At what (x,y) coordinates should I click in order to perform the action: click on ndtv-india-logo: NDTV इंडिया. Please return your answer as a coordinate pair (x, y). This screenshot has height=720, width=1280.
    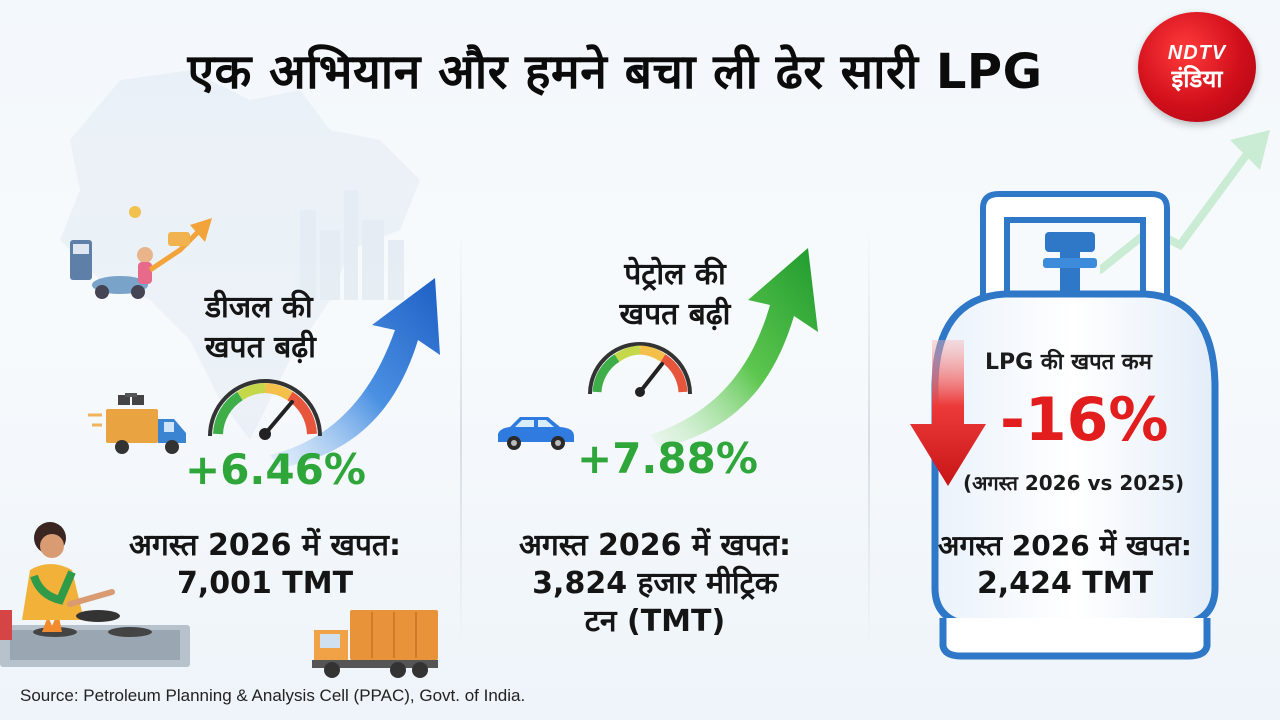
    Looking at the image, I should click on (1197, 67).